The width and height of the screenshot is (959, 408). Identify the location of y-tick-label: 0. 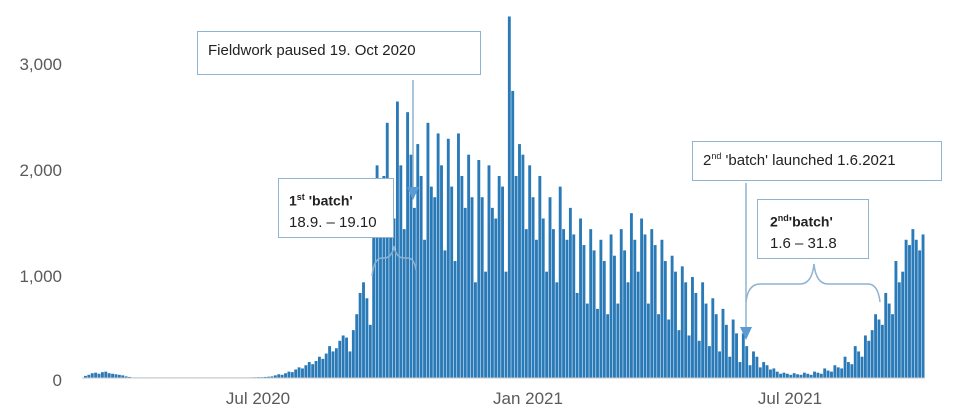
(57, 380).